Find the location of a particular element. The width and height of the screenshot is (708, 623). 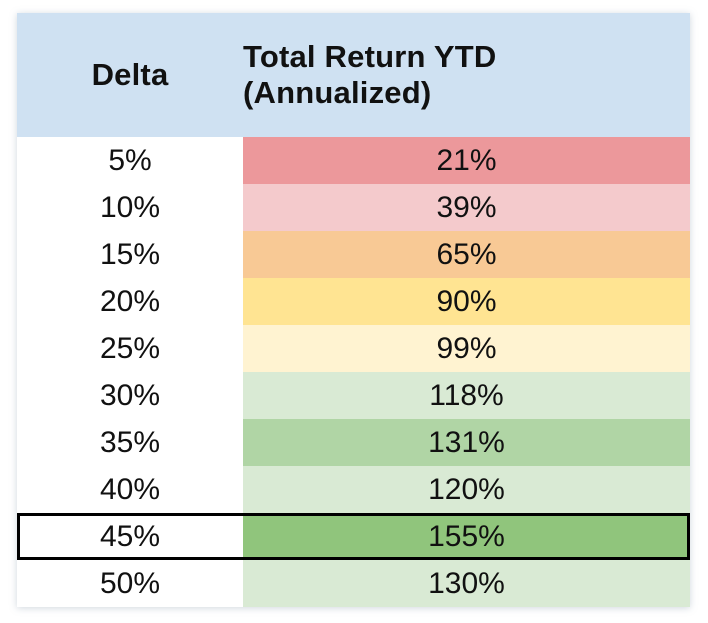

delta-cell: 35% is located at coordinates (130, 442).